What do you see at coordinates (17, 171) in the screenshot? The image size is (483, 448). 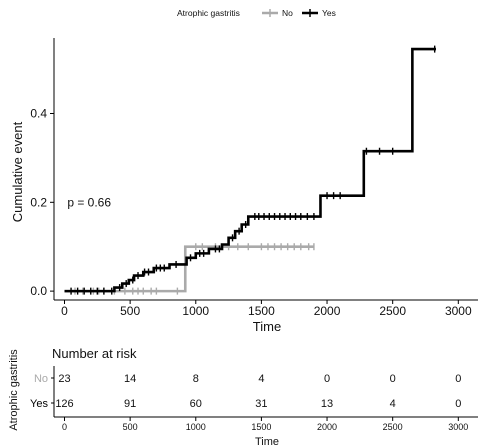 I see `y-axis-label: Cumulative event` at bounding box center [17, 171].